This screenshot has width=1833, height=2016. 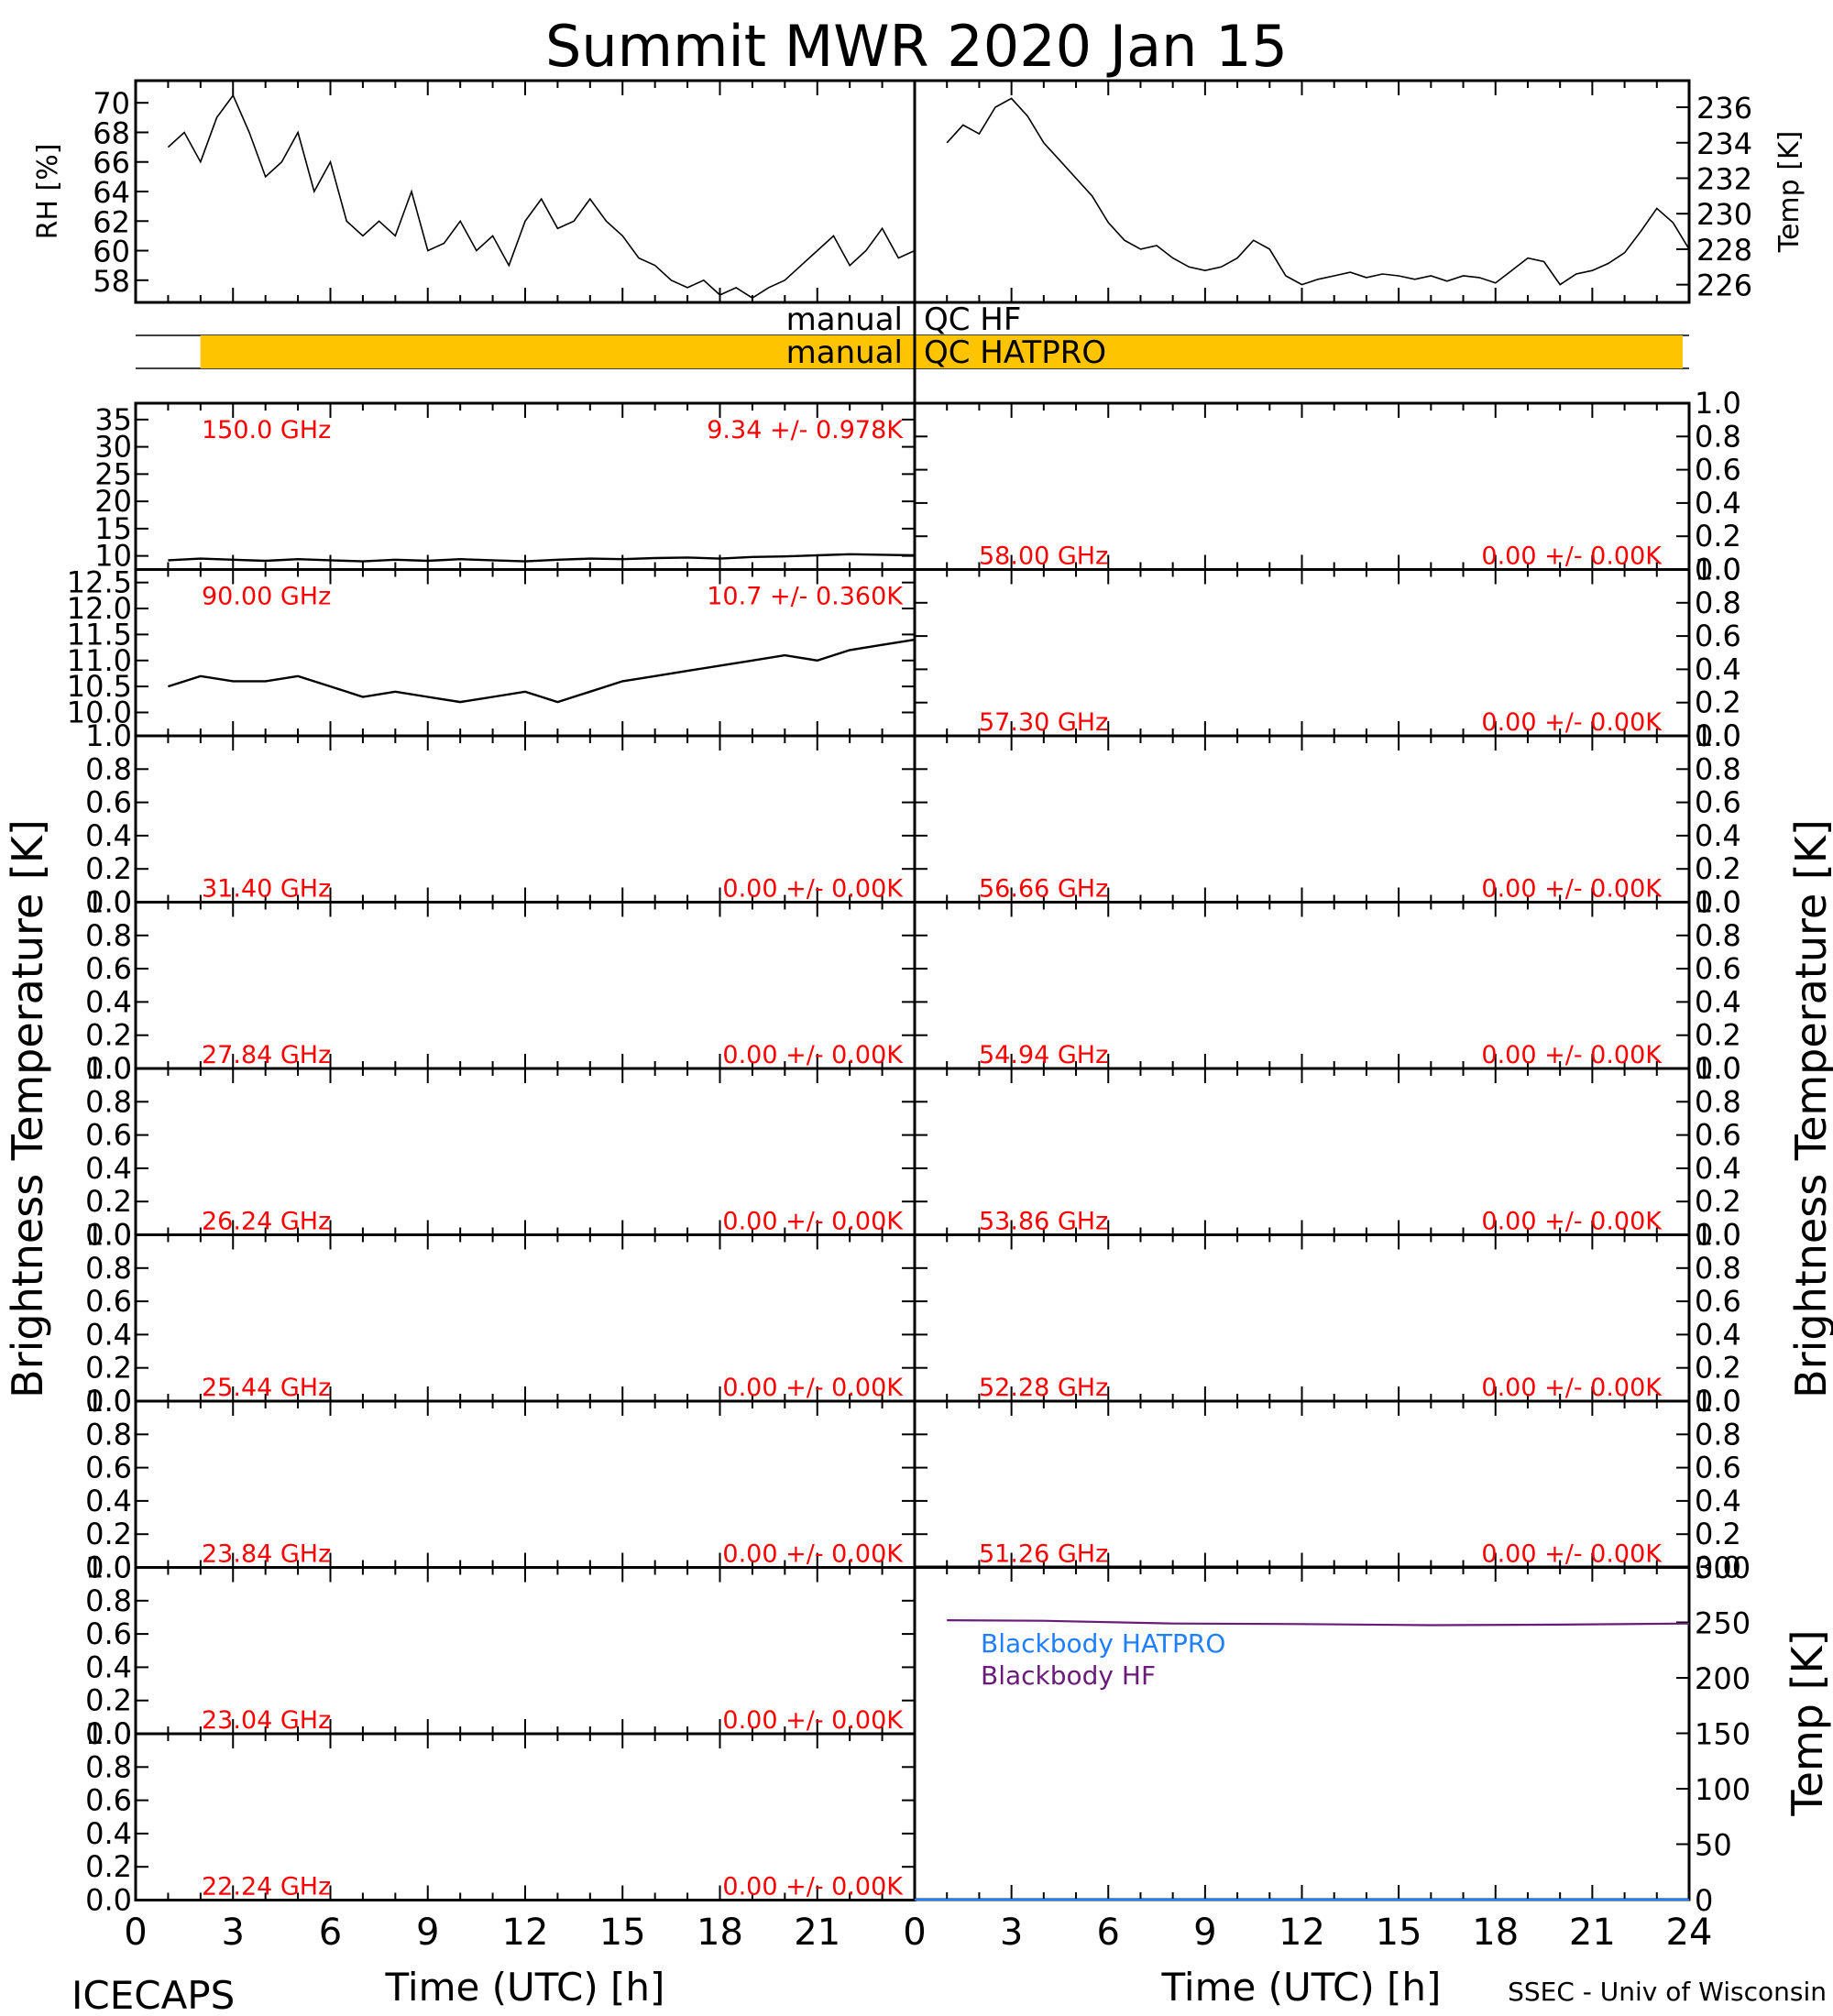 I want to click on x-tick-label: 24, so click(x=1689, y=1933).